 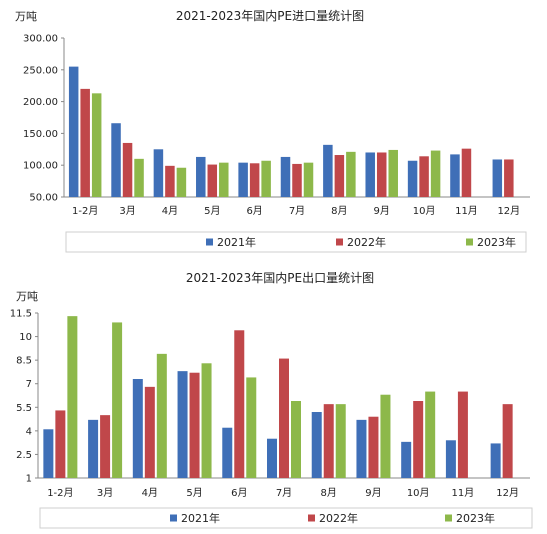 What do you see at coordinates (351, 174) in the screenshot?
I see `bar-2023年-8月` at bounding box center [351, 174].